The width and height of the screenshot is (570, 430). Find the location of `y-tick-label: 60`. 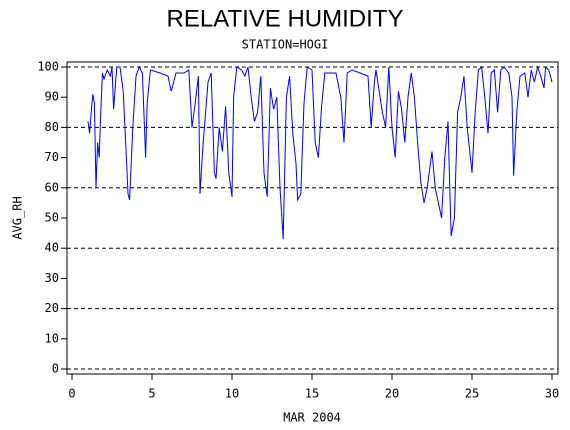

y-tick-label: 60 is located at coordinates (52, 187).